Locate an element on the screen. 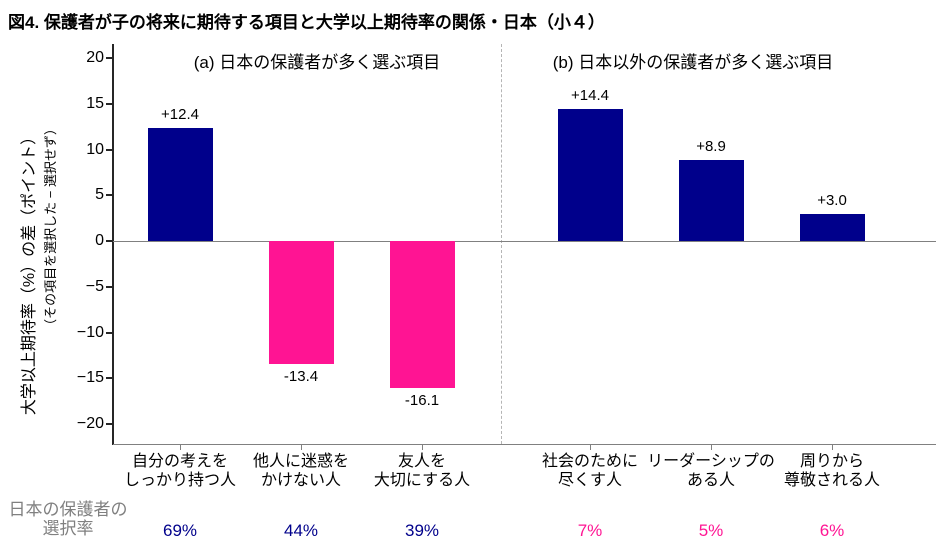  y-tick-label: 10 is located at coordinates (95, 149).